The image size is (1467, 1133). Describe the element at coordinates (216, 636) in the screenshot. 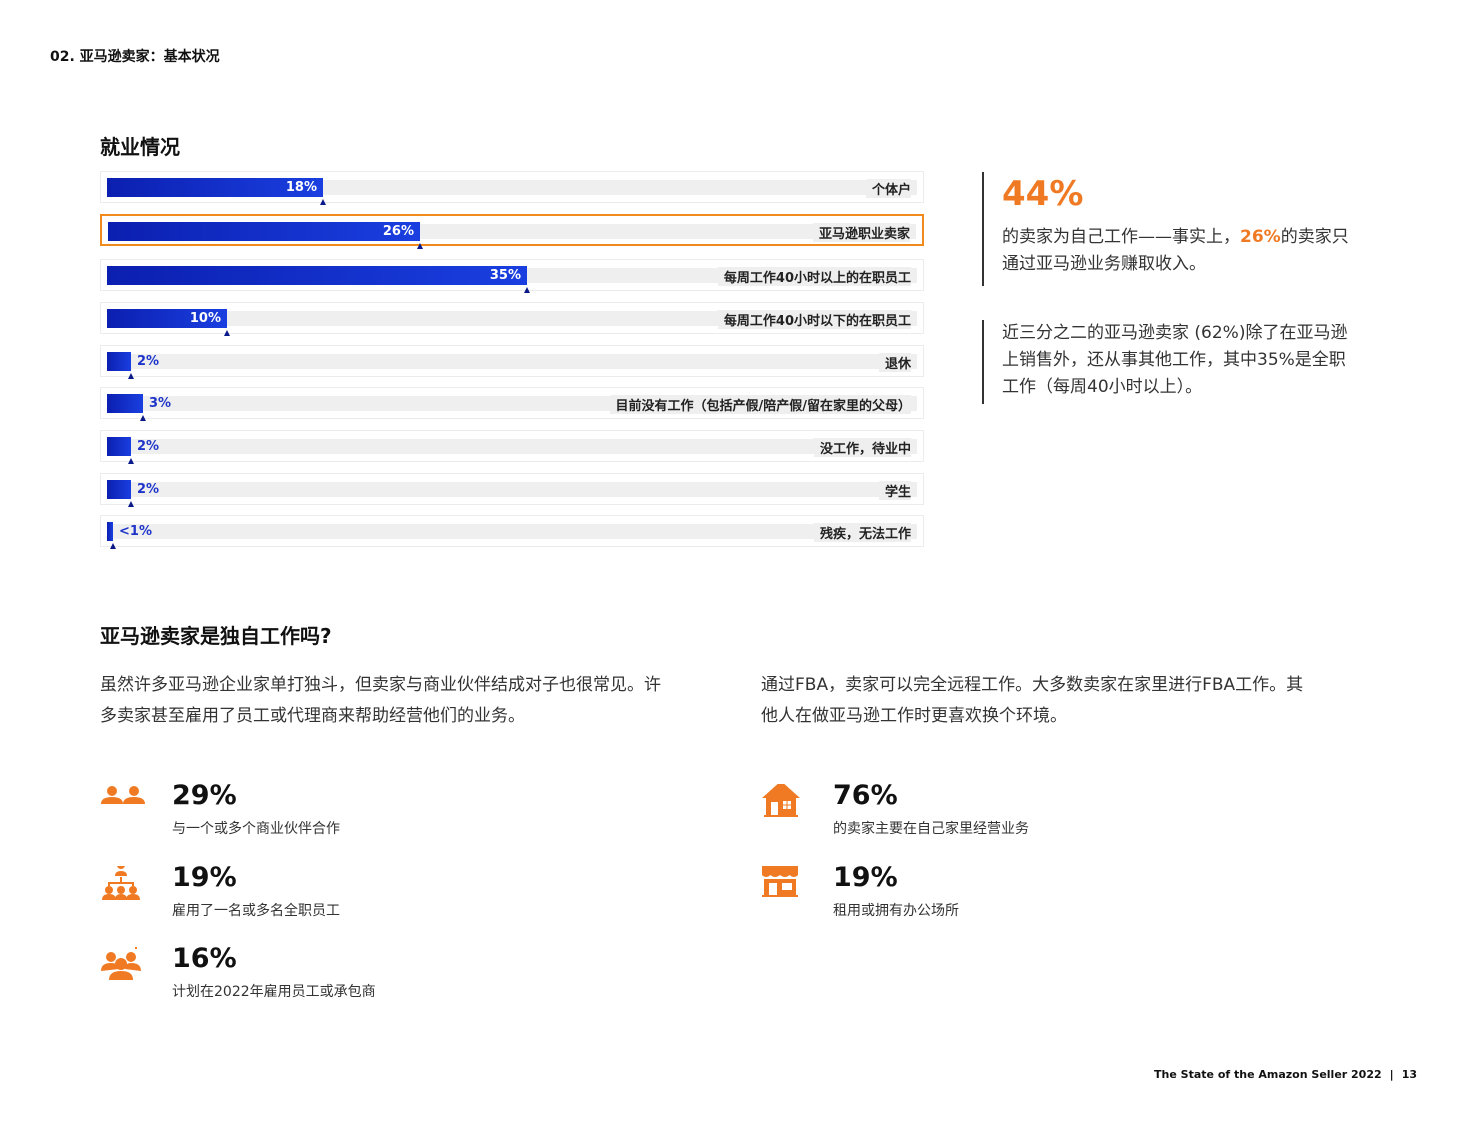

I see `section2-title: 亚马逊卖家是独自工作吗?` at that location.